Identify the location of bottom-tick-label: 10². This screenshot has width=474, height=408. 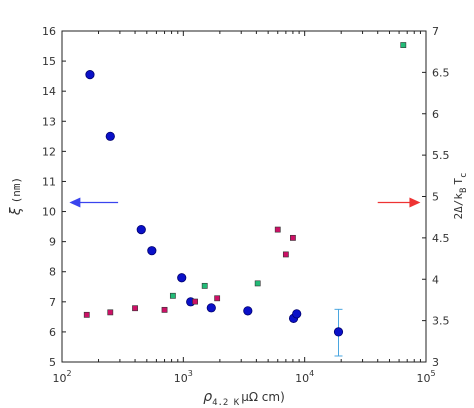
(61, 377).